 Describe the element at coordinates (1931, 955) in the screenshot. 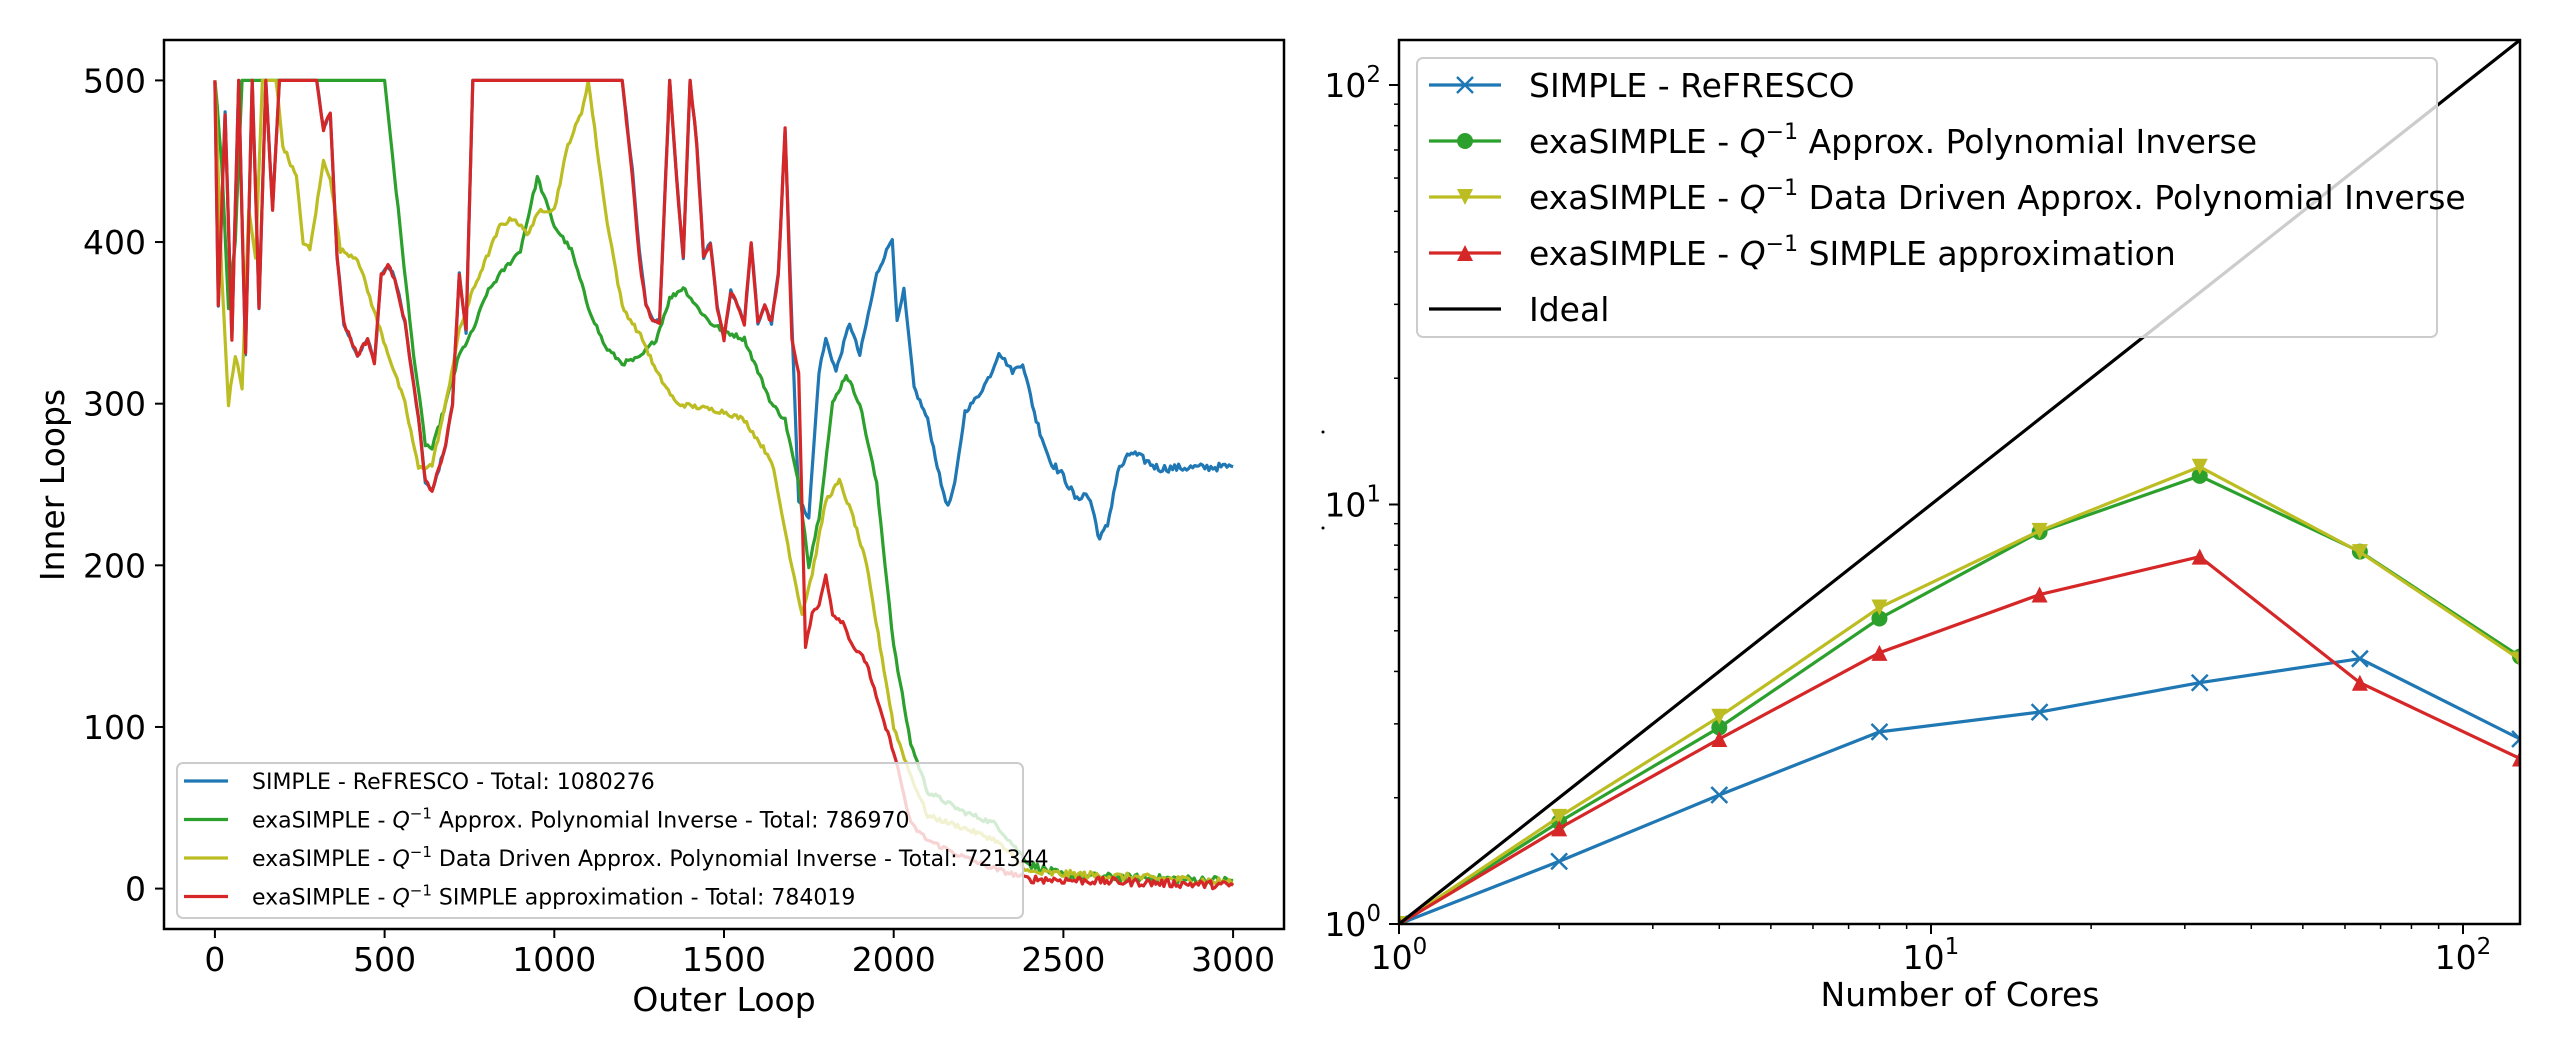

I see `right-x-tick-label: 10¹` at that location.